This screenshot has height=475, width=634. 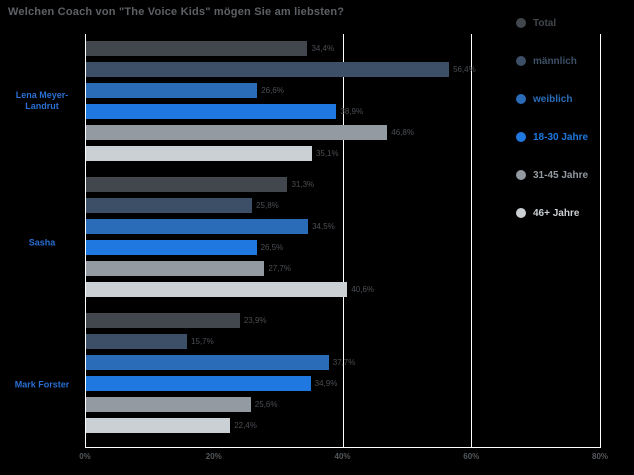 What do you see at coordinates (207, 362) in the screenshot?
I see `bar-weiblich-mark-forster` at bounding box center [207, 362].